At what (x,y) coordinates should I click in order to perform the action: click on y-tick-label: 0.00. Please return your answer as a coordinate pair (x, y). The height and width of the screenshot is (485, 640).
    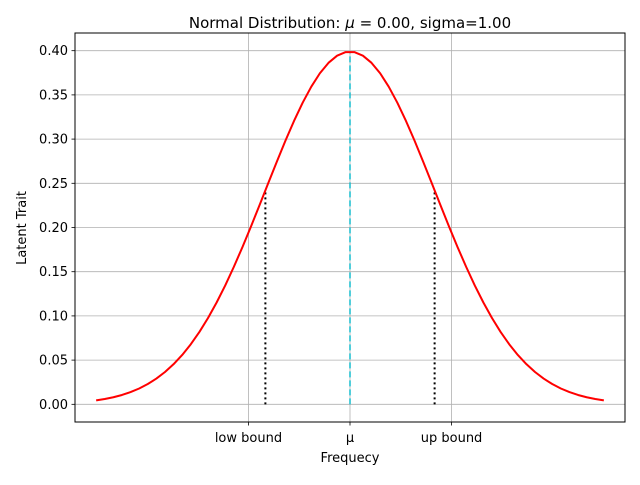
    Looking at the image, I should click on (53, 405).